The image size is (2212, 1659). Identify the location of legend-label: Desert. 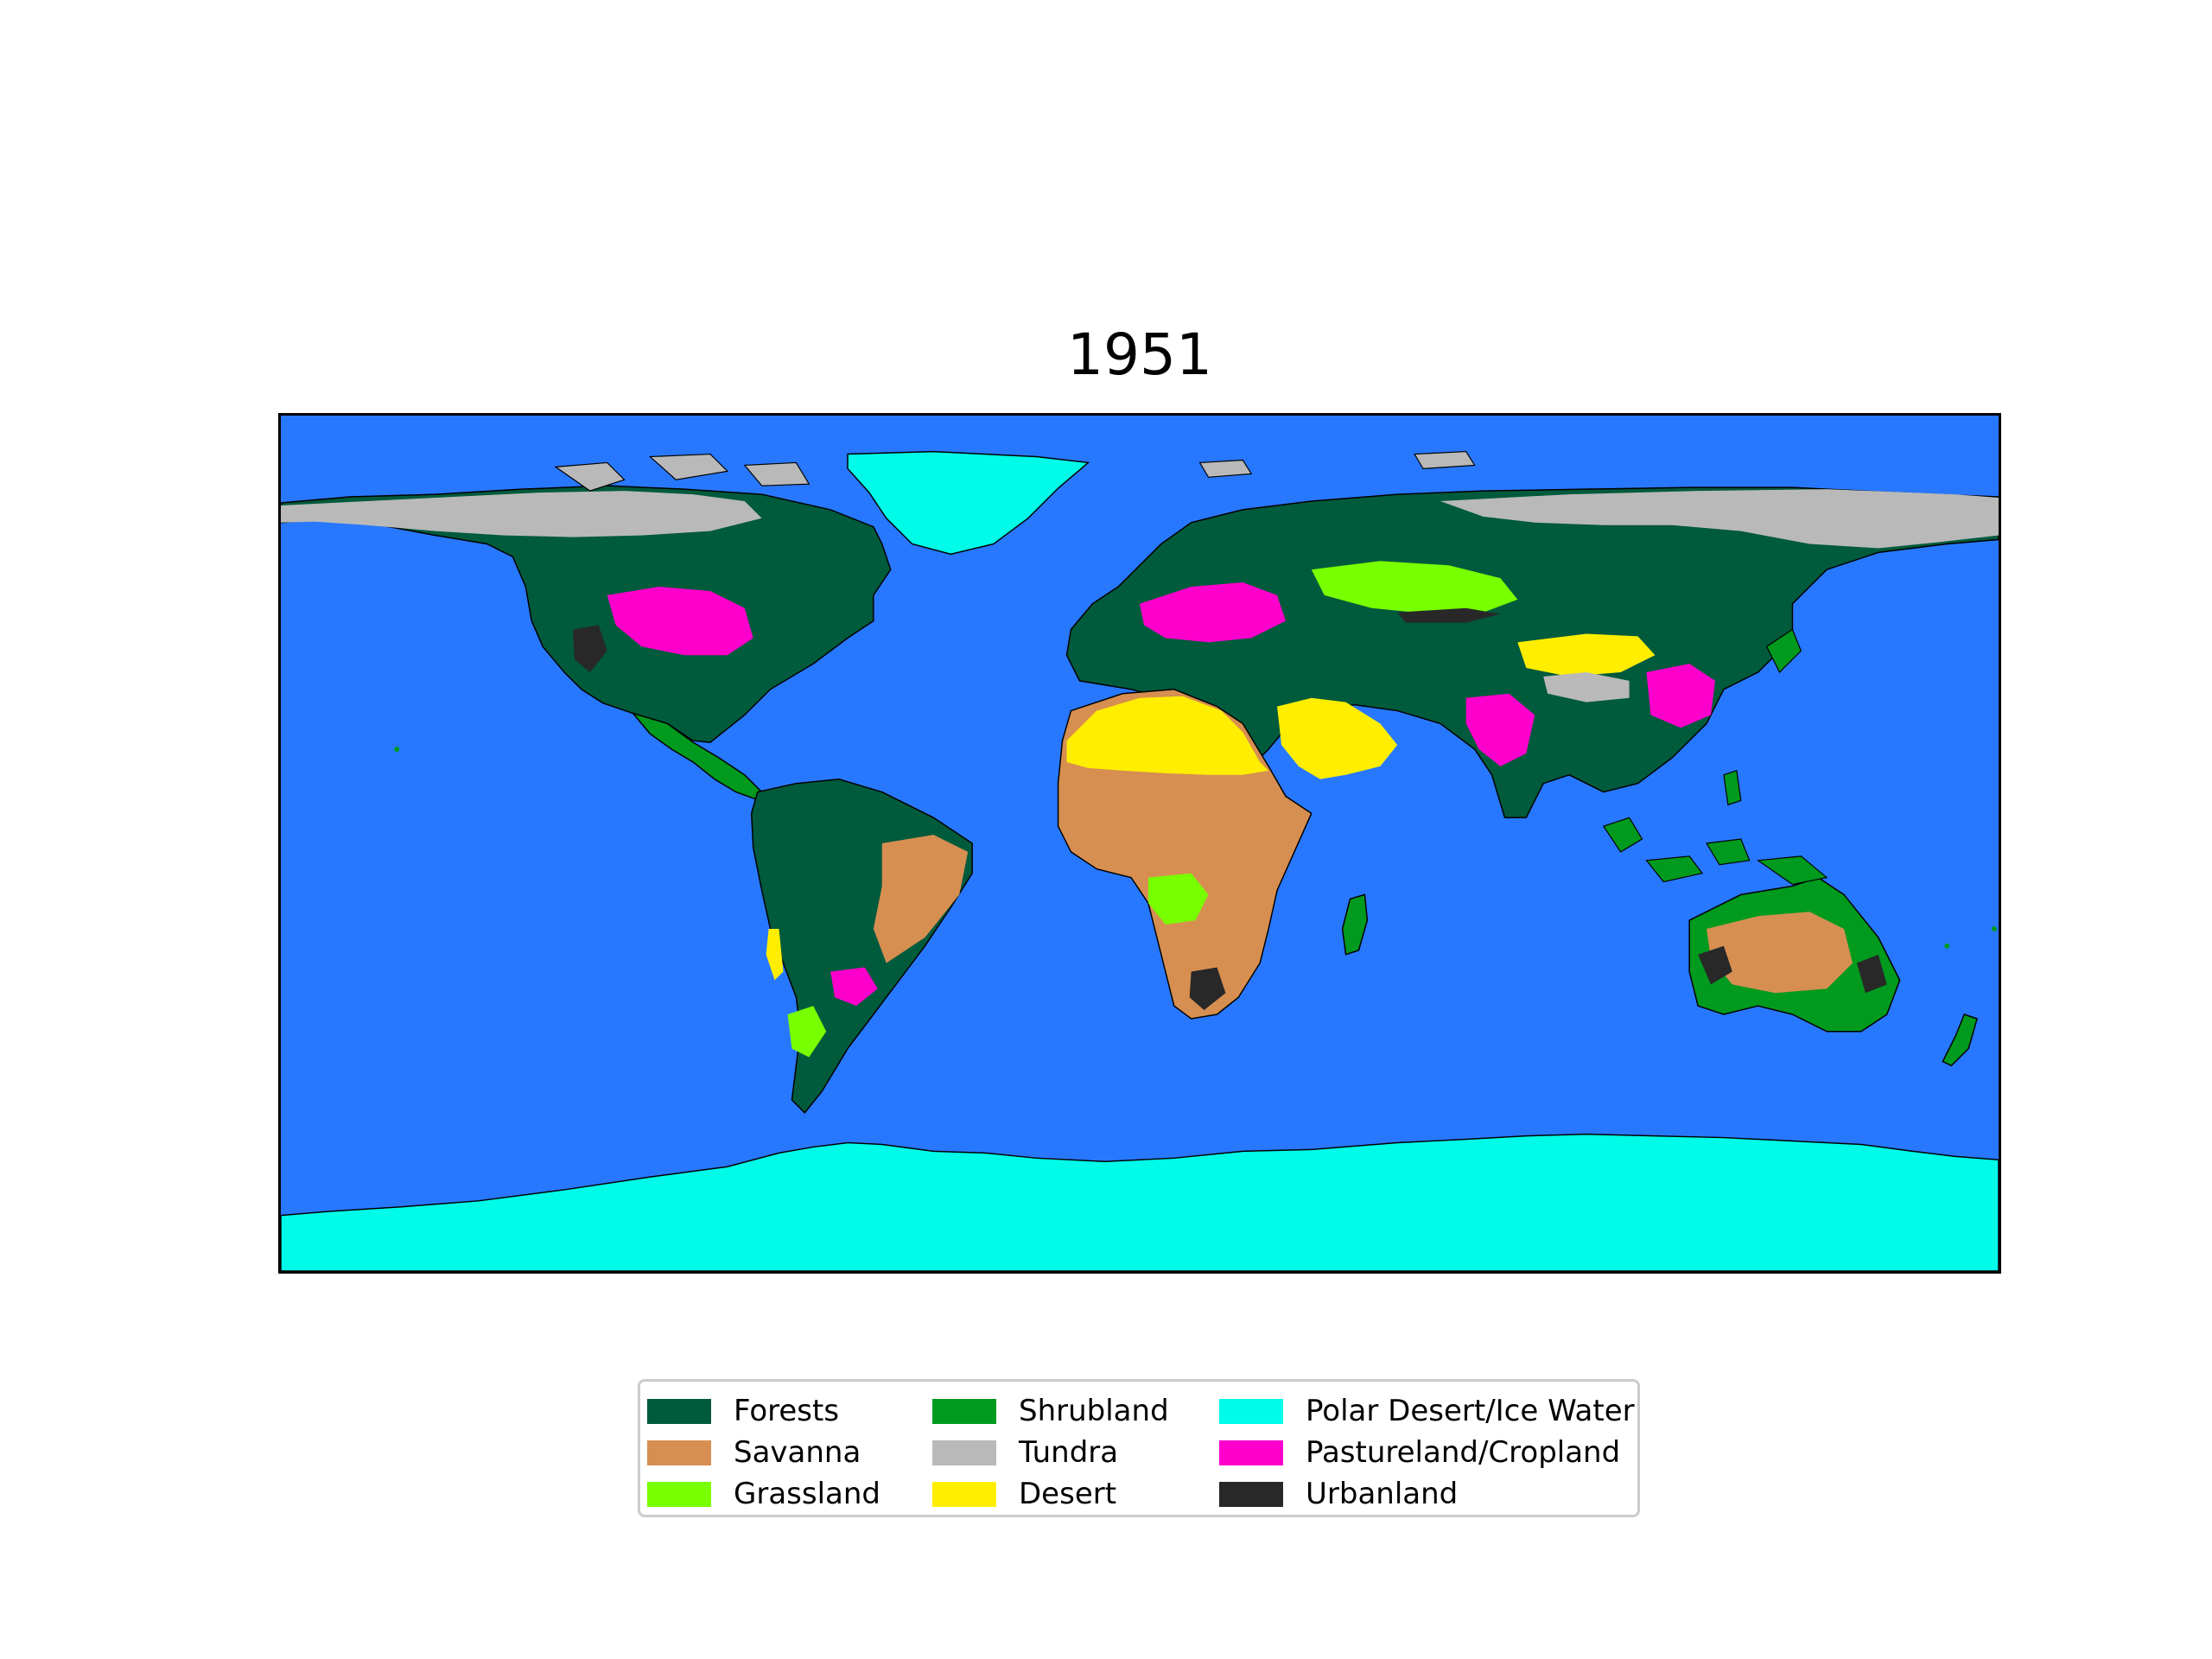
(1068, 1494).